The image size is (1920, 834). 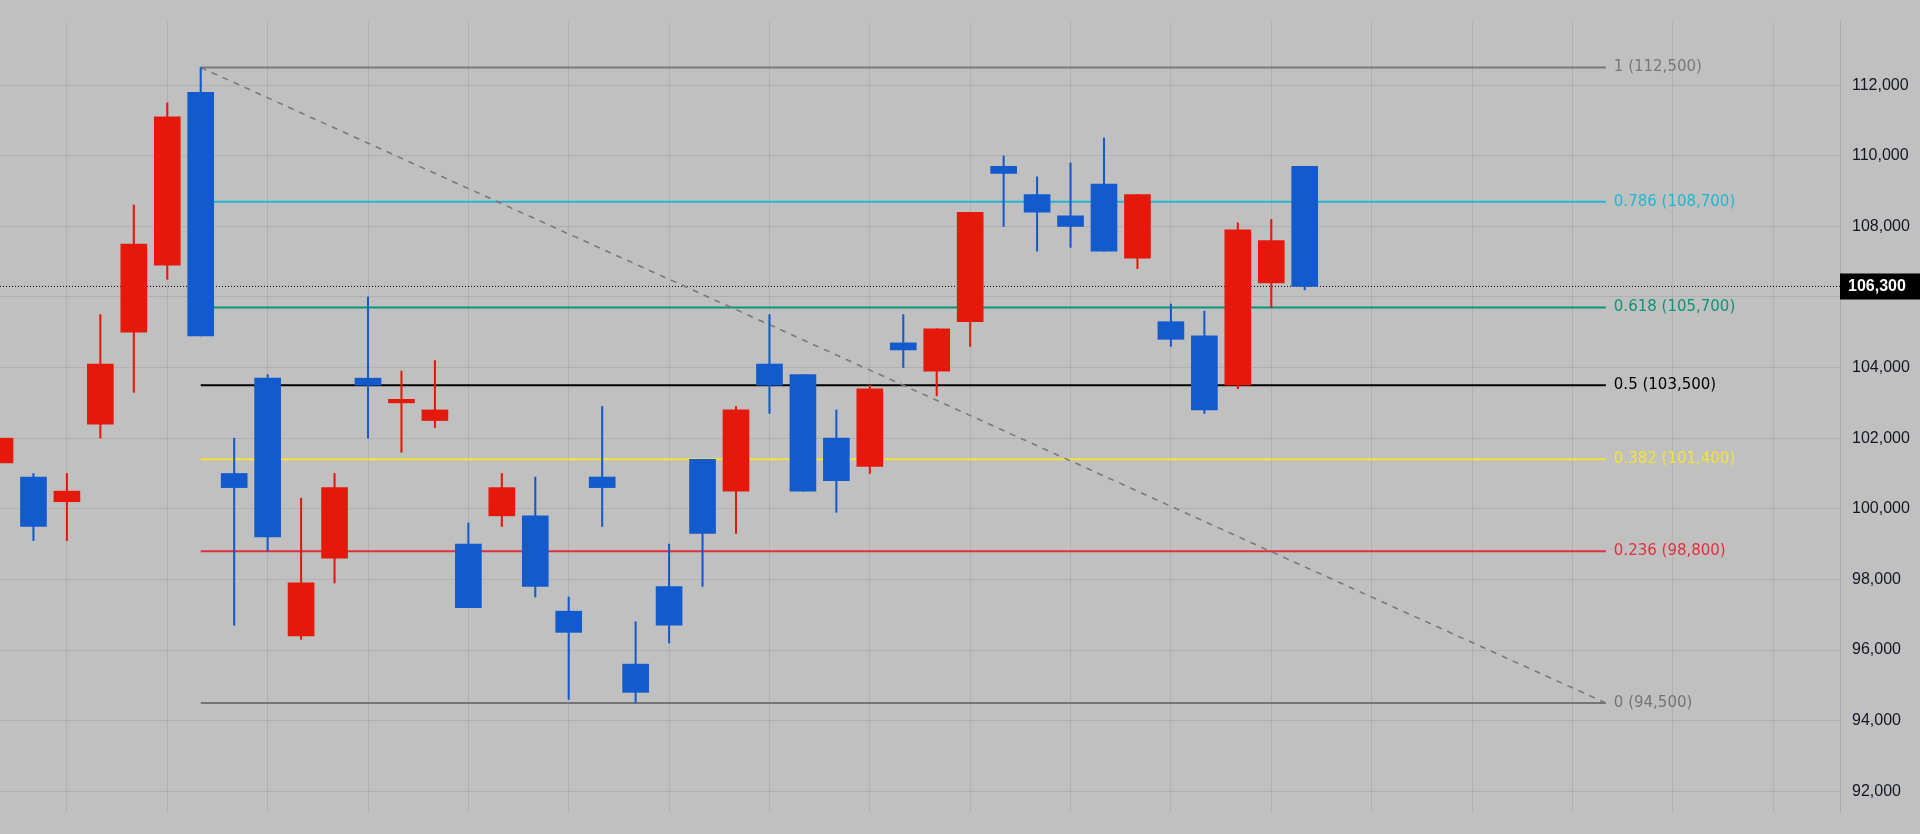 What do you see at coordinates (1877, 790) in the screenshot?
I see `y-tick-label: 92,000` at bounding box center [1877, 790].